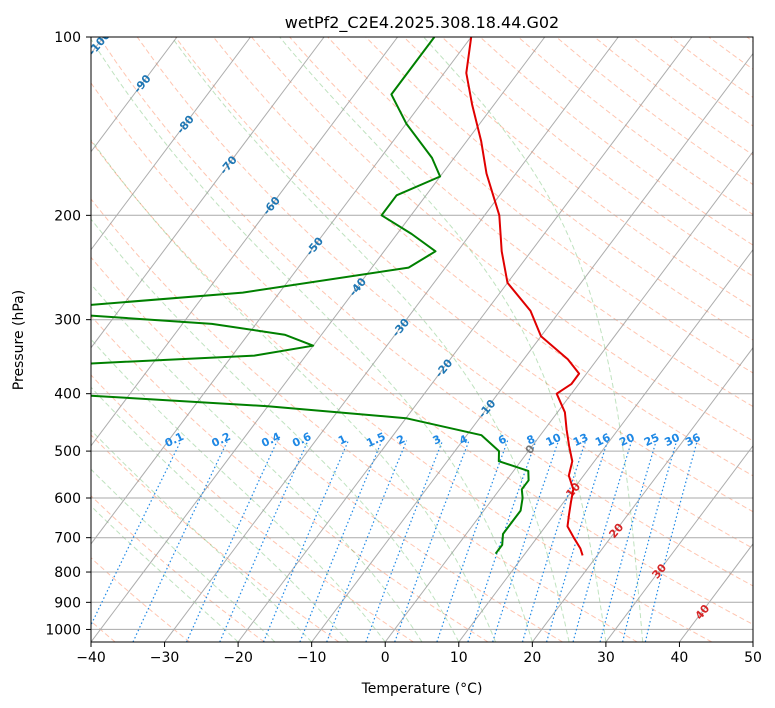 This screenshot has height=708, width=775. Describe the element at coordinates (67, 395) in the screenshot. I see `y-tick-label: 400` at that location.